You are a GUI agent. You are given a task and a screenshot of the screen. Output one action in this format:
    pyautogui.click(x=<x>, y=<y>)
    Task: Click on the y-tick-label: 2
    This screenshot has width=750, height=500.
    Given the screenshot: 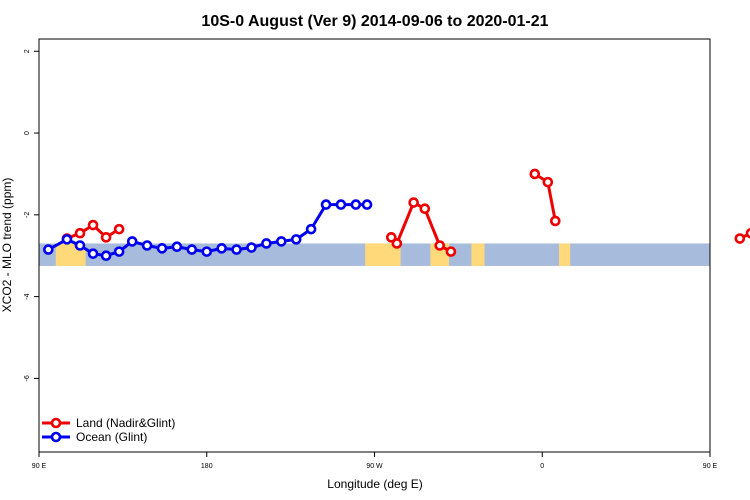 What is the action you would take?
    pyautogui.click(x=27, y=51)
    